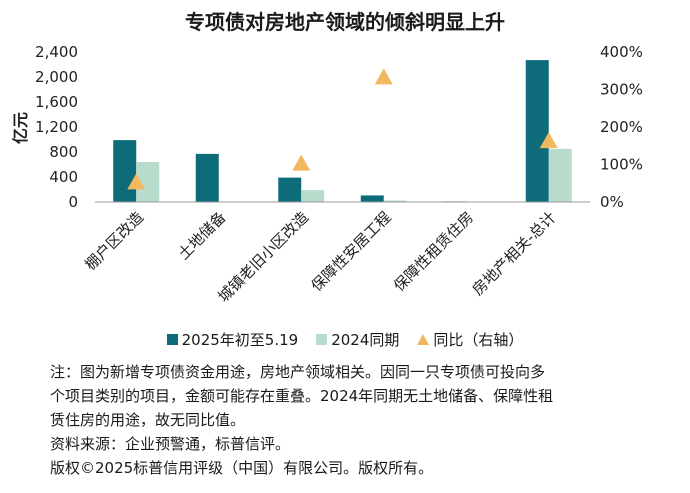  I want to click on legend-item-yoy: 同比（右轴）, so click(470, 339).